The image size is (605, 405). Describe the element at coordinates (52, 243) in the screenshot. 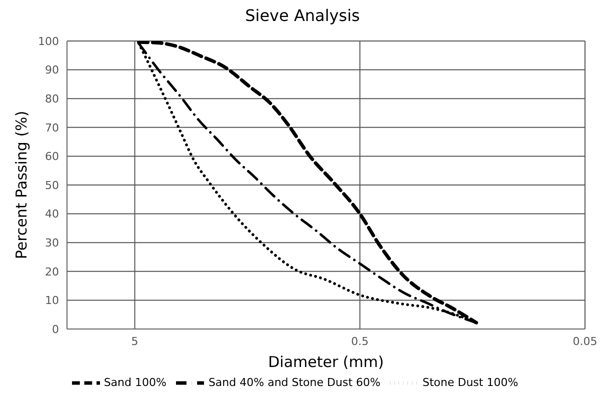

I see `y-tick-label: 30` at that location.